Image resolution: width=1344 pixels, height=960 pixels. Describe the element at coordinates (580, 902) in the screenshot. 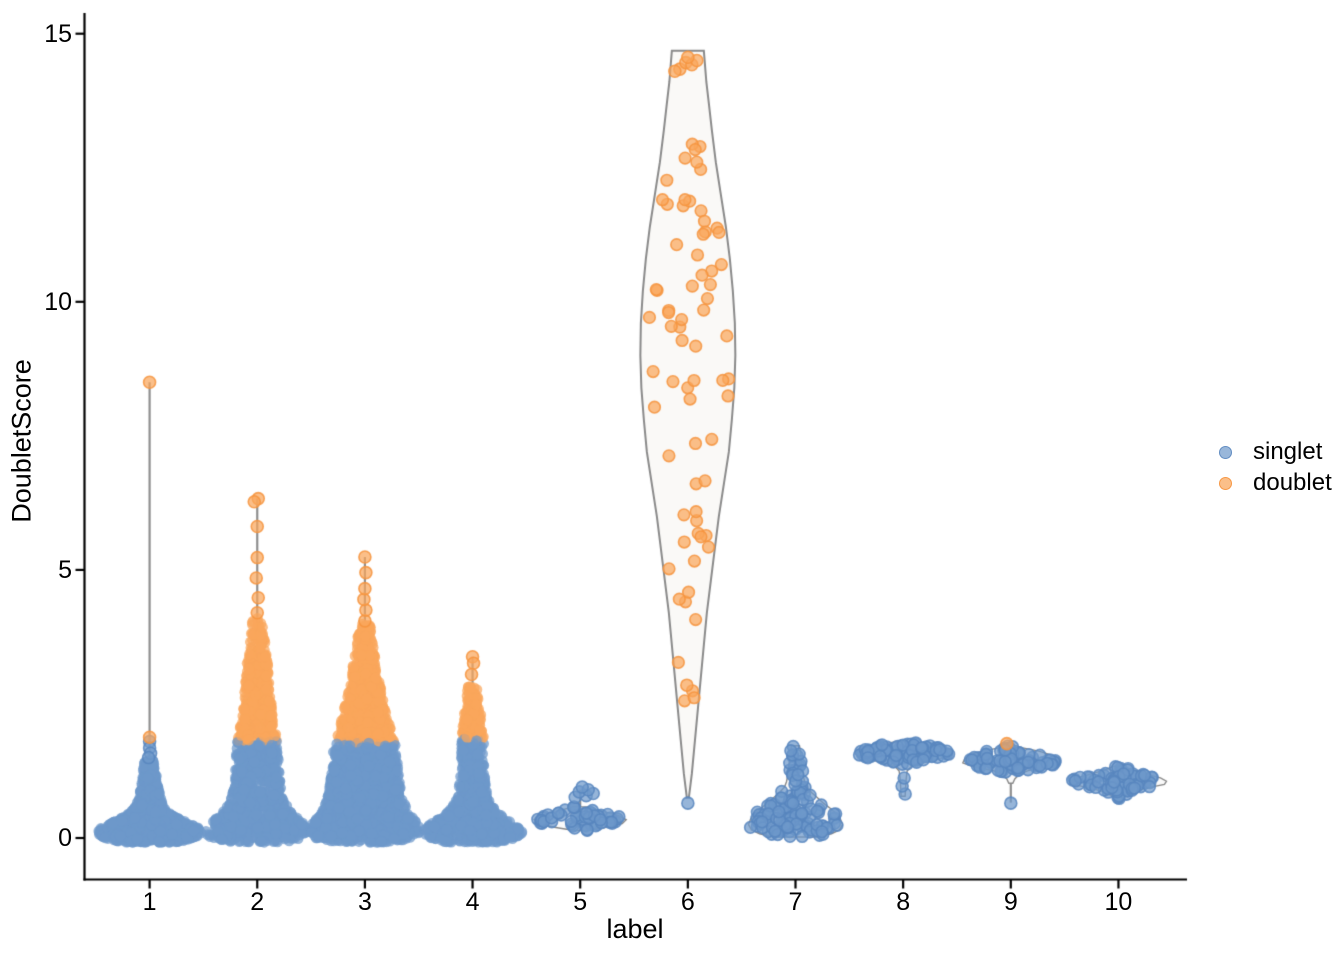

I see `x-tick-label: 5` at that location.